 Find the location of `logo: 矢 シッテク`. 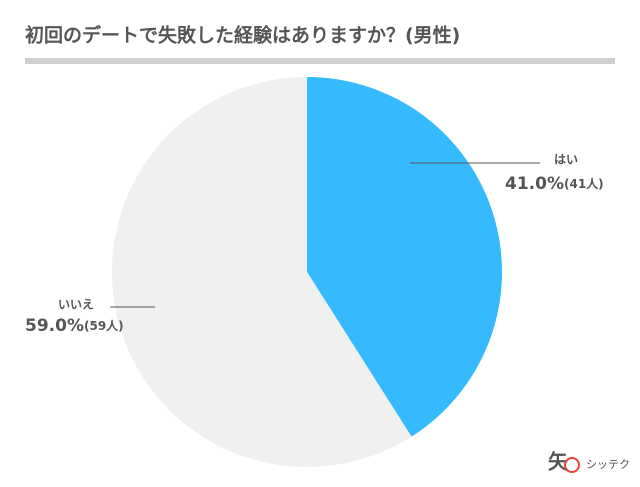

logo: 矢 シッテク is located at coordinates (589, 462).